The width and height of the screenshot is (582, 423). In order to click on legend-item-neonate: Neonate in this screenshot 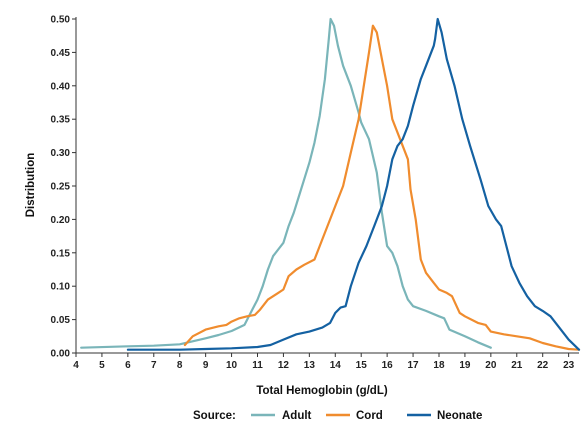, I will do `click(444, 416)`.